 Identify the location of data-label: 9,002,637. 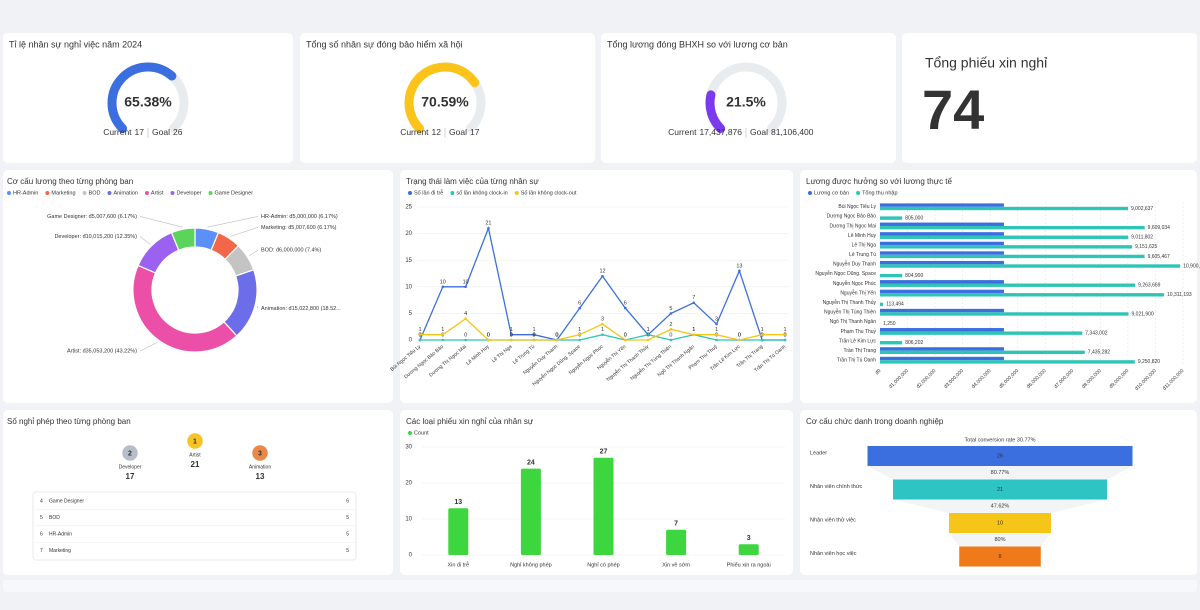
(1142, 209).